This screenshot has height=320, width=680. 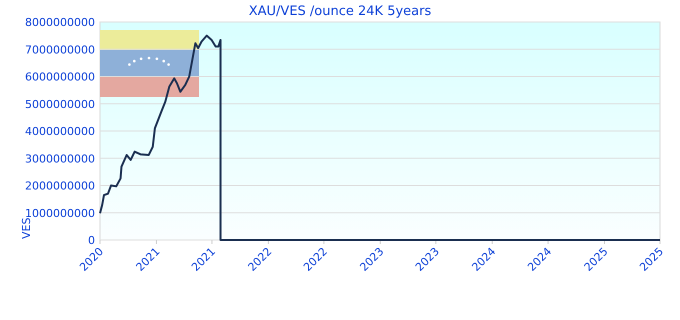 What do you see at coordinates (60, 131) in the screenshot?
I see `y-tick-label: 4000000000` at bounding box center [60, 131].